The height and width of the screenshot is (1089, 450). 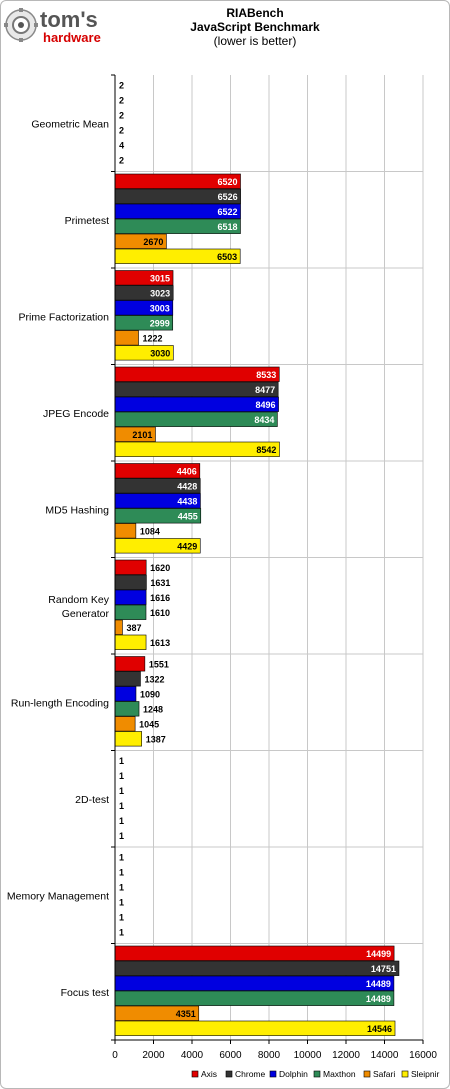 I want to click on data-label: 8533, so click(x=266, y=375).